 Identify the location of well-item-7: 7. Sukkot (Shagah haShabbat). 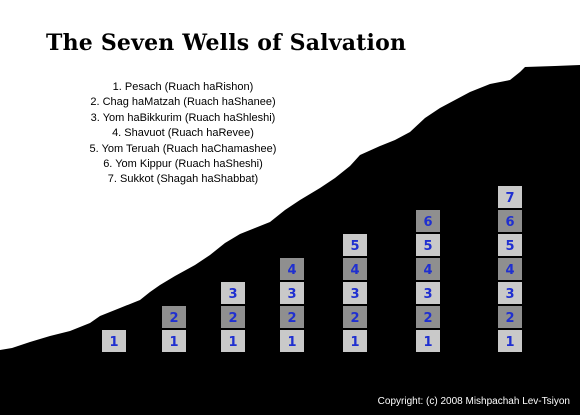
(183, 179).